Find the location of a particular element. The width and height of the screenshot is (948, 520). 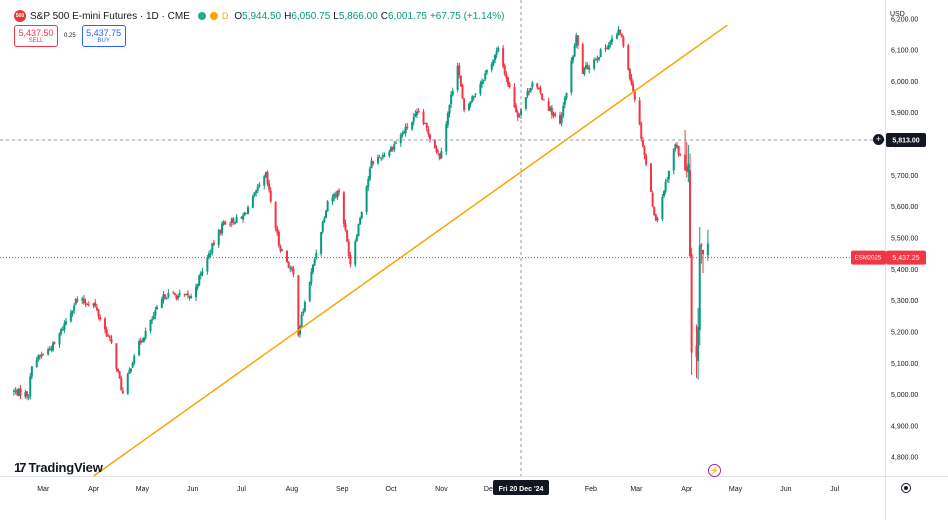

price-tick-label: 5,300.00 is located at coordinates (904, 301).